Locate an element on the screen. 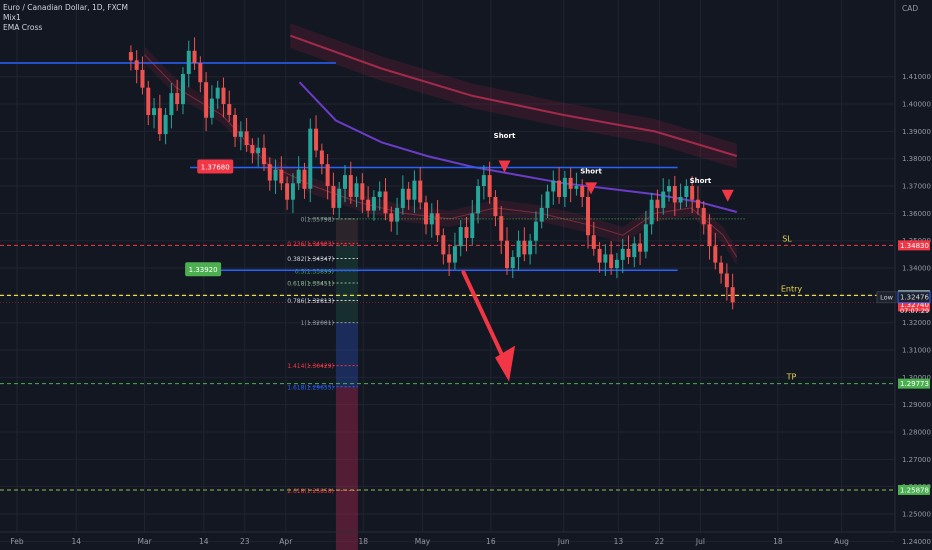 The width and height of the screenshot is (932, 550). resistance-badge-bg is located at coordinates (215, 166).